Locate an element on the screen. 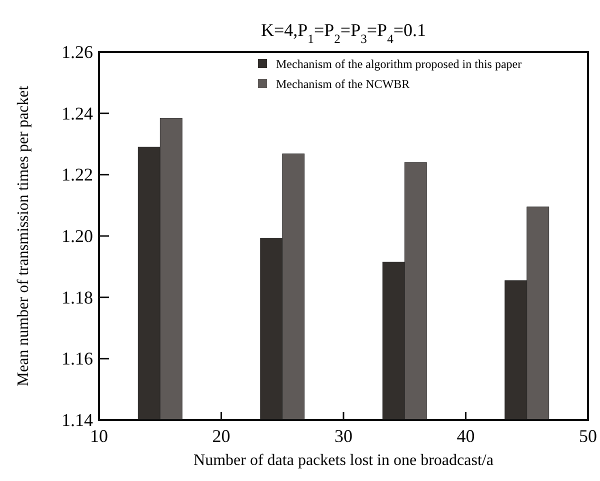  y-tick-label: 1.24 is located at coordinates (77, 113).